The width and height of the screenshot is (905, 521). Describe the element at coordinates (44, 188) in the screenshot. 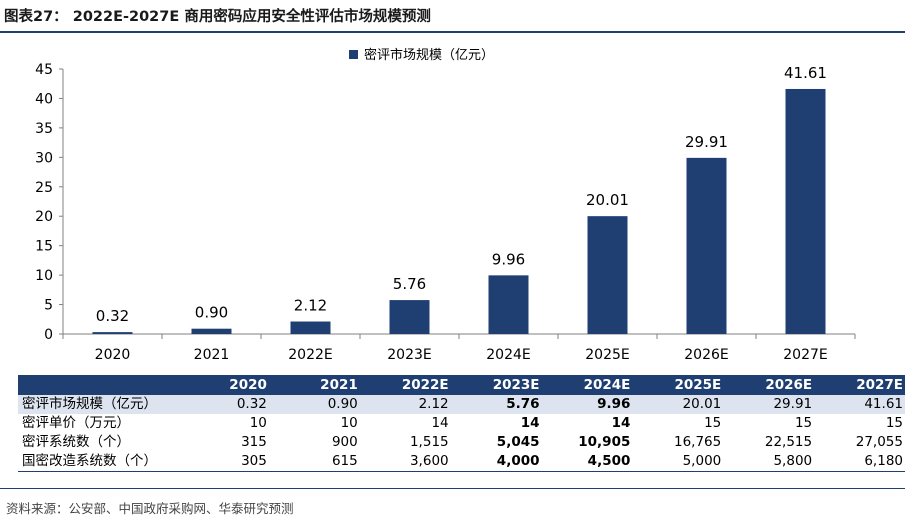

I see `y-tick-label: 25` at that location.